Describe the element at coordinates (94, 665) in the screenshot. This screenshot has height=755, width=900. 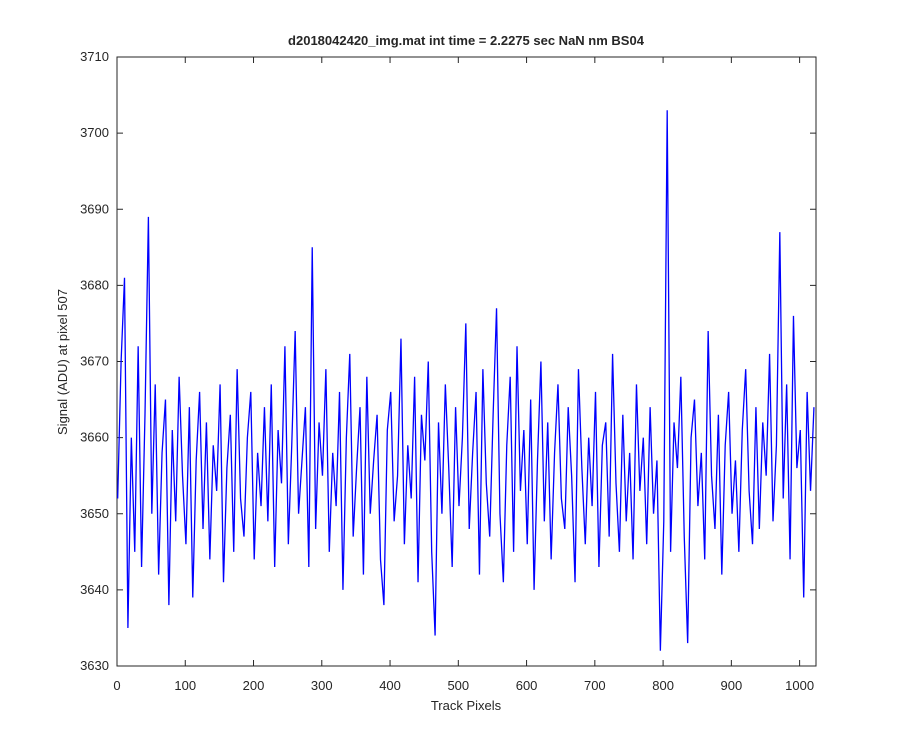
I see `y-tick-label: 3630` at that location.